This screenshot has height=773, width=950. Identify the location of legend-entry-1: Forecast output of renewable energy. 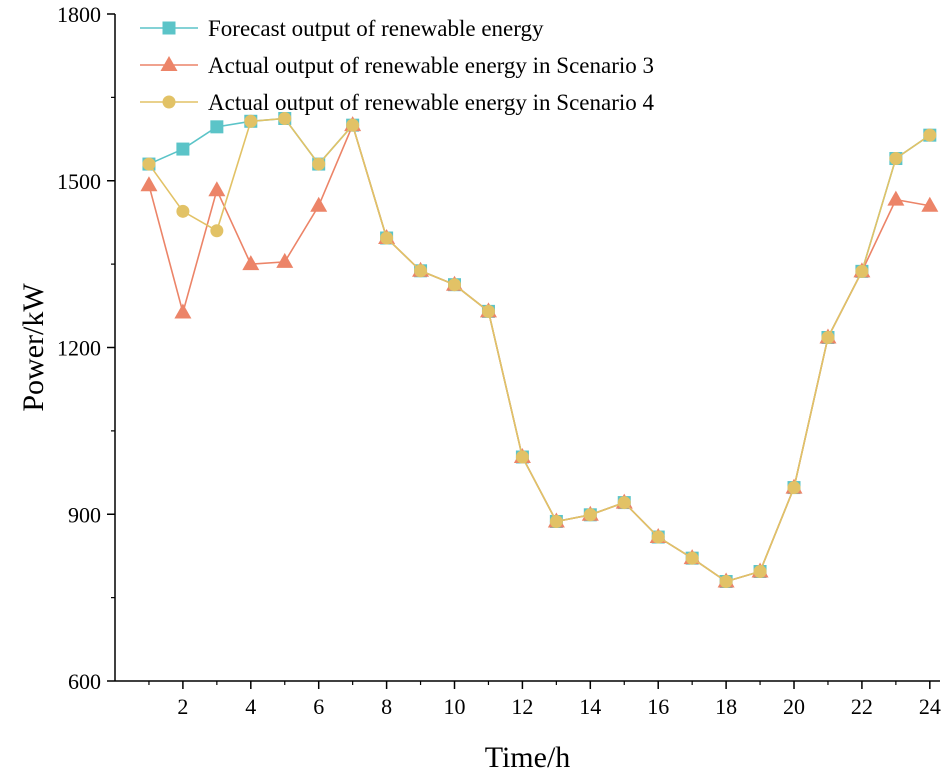
(342, 28).